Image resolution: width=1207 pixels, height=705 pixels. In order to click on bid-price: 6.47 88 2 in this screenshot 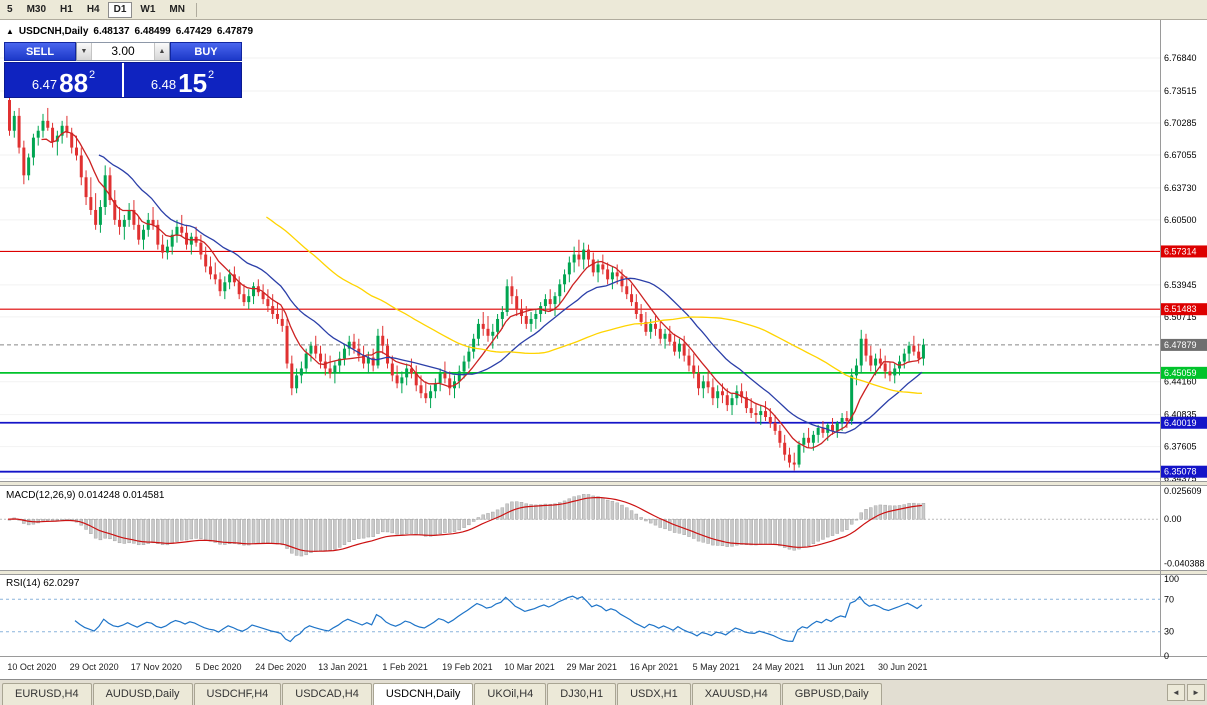, I will do `click(63, 80)`.